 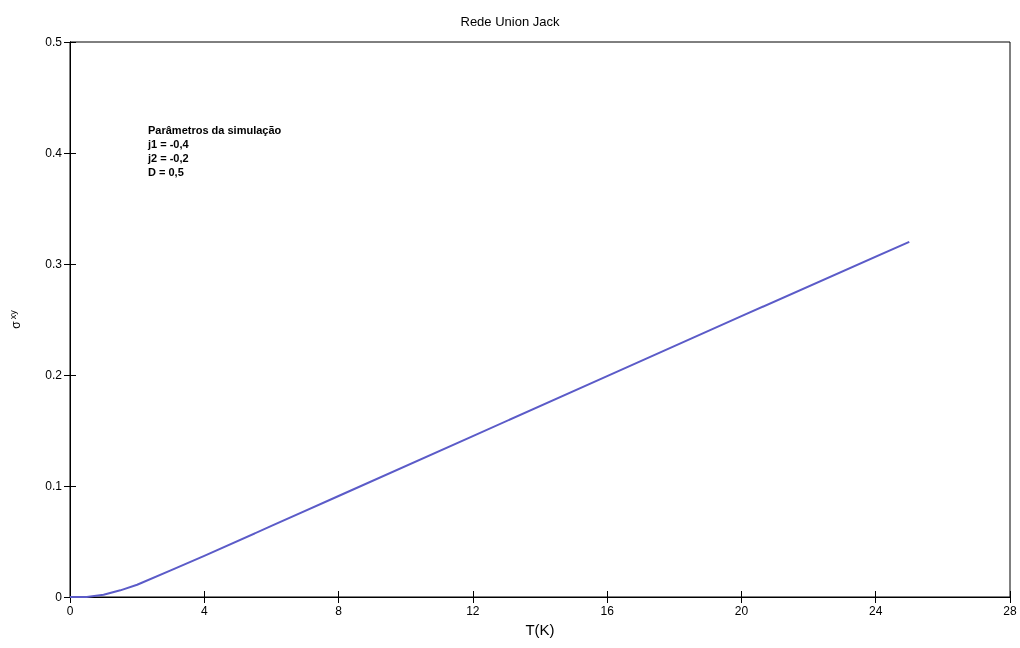 What do you see at coordinates (59, 597) in the screenshot?
I see `y-tick-label: 0` at bounding box center [59, 597].